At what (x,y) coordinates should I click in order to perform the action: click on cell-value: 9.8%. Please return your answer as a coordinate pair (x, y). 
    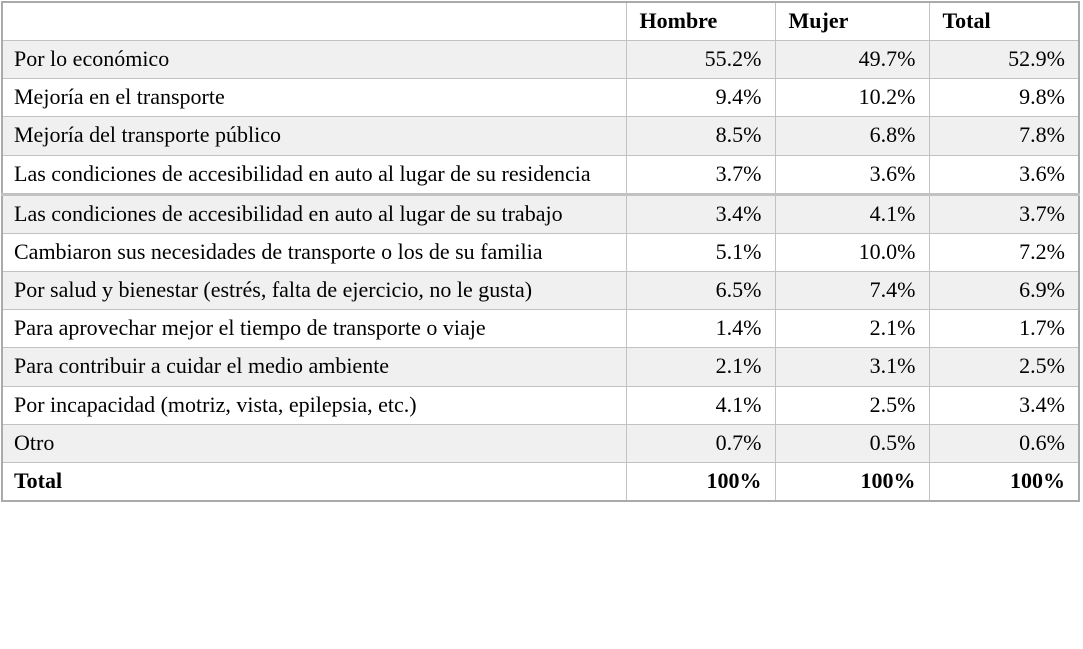
    Looking at the image, I should click on (1004, 98).